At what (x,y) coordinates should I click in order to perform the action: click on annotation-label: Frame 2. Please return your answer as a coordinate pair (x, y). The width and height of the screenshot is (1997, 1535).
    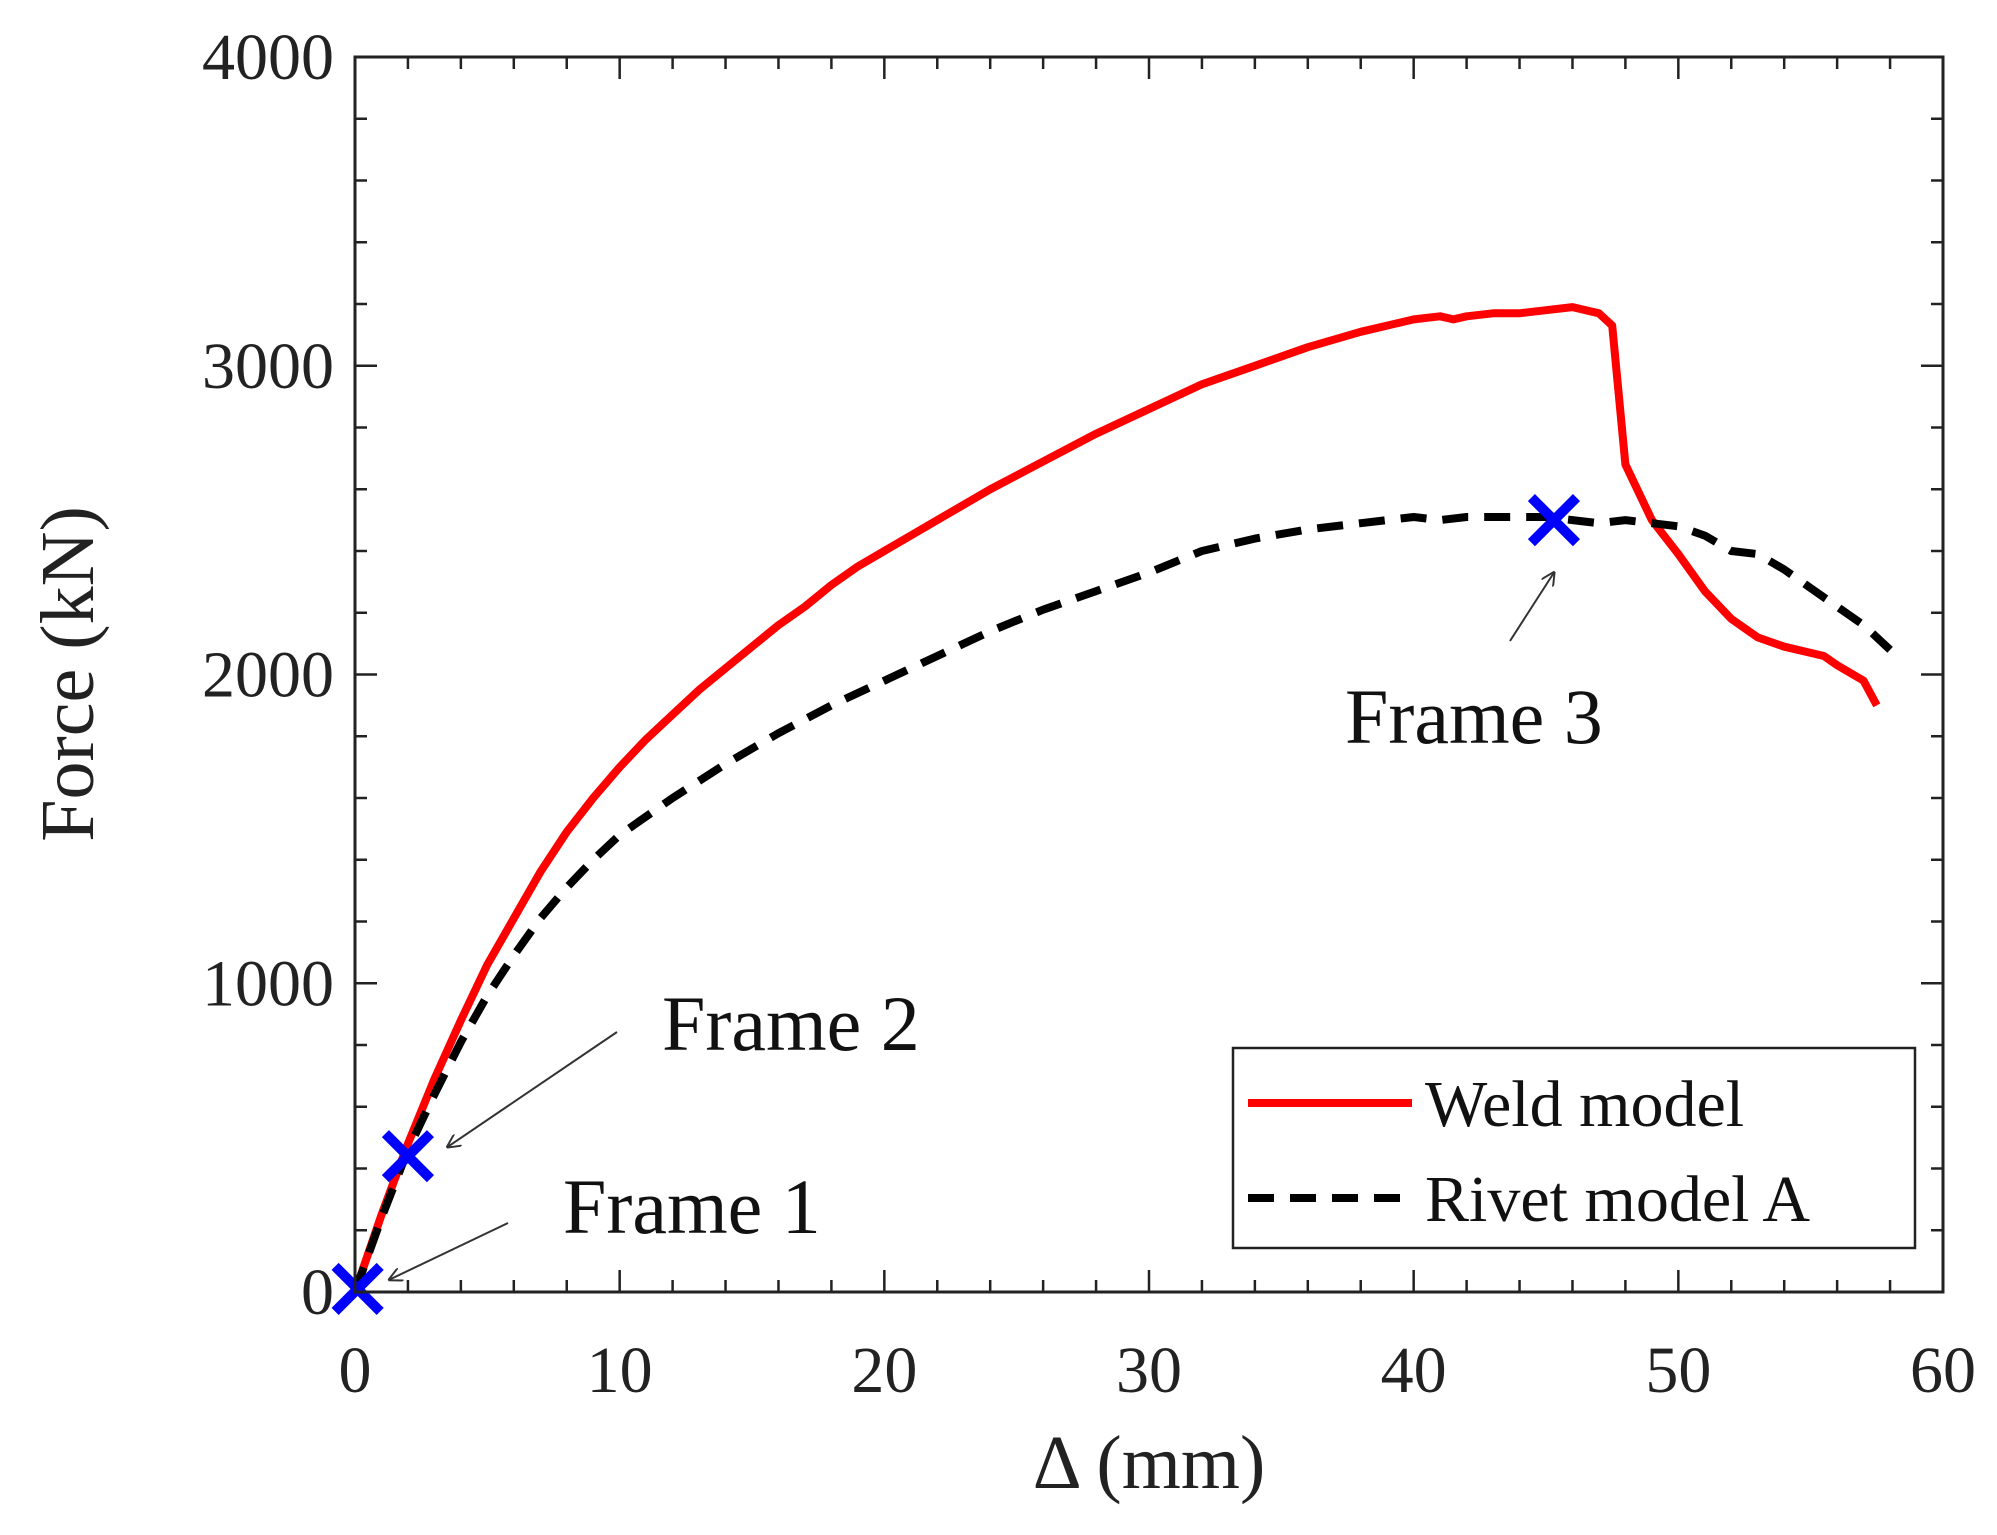
    Looking at the image, I should click on (791, 1023).